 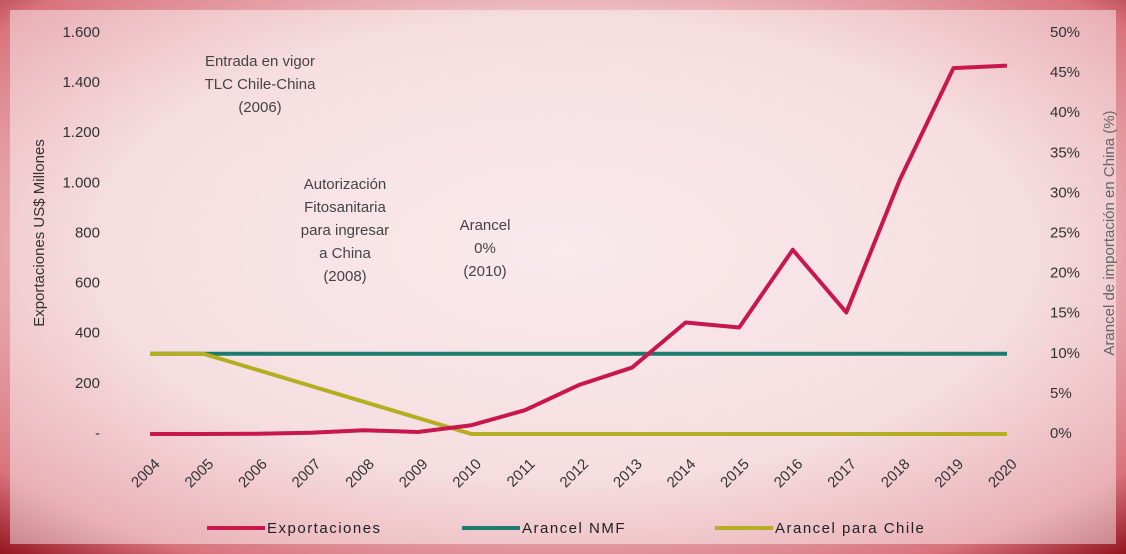 What do you see at coordinates (850, 528) in the screenshot?
I see `legend-label: Arancel para Chile` at bounding box center [850, 528].